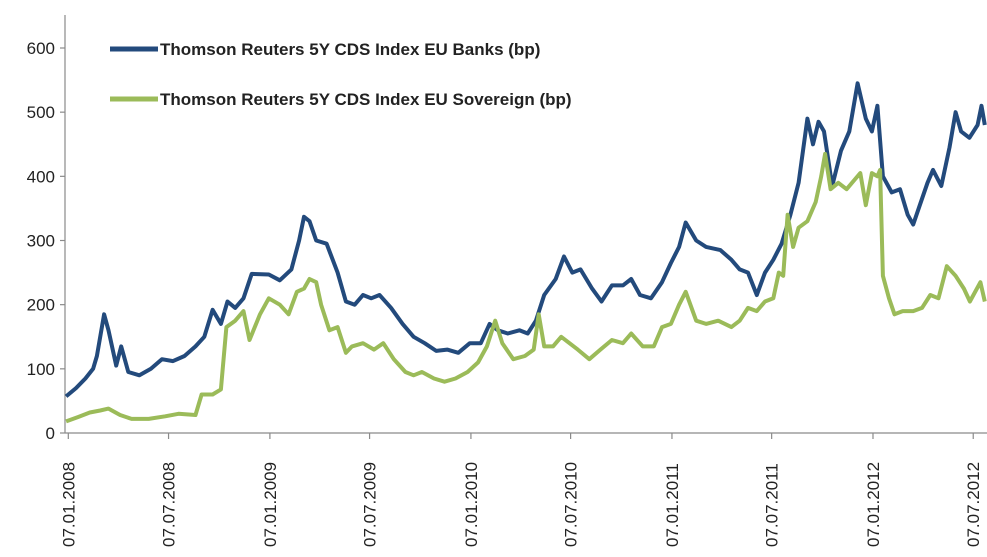 The image size is (987, 557). Describe the element at coordinates (672, 505) in the screenshot. I see `x-tick-label: 07.01.2011` at that location.